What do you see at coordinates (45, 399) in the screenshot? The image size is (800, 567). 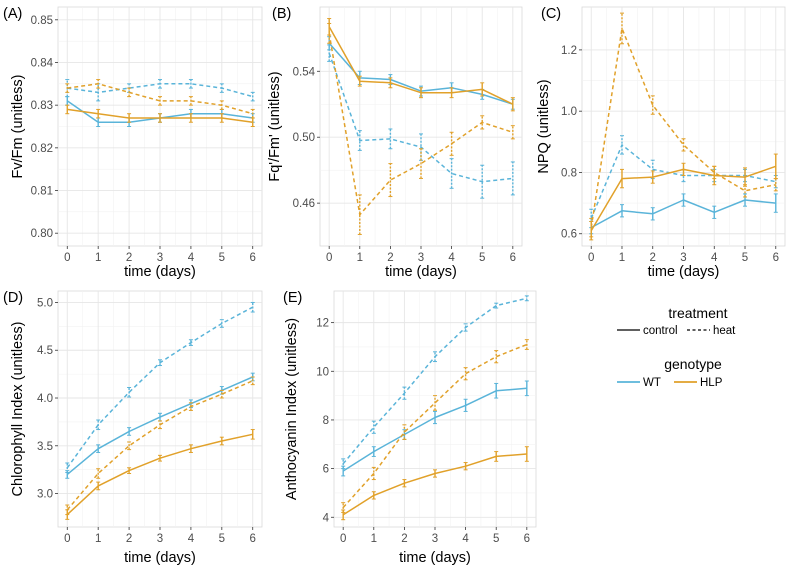 I see `y-tick-label: 4.0` at bounding box center [45, 399].